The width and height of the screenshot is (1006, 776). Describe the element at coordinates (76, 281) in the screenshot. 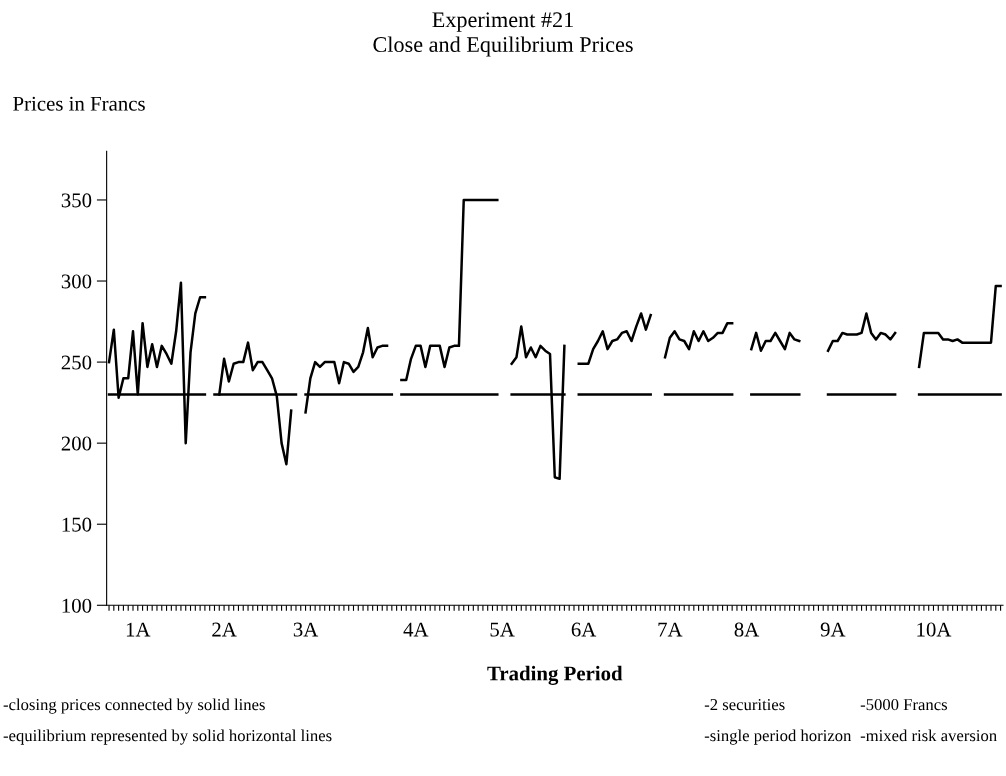

I see `y-tick-label: 300` at that location.